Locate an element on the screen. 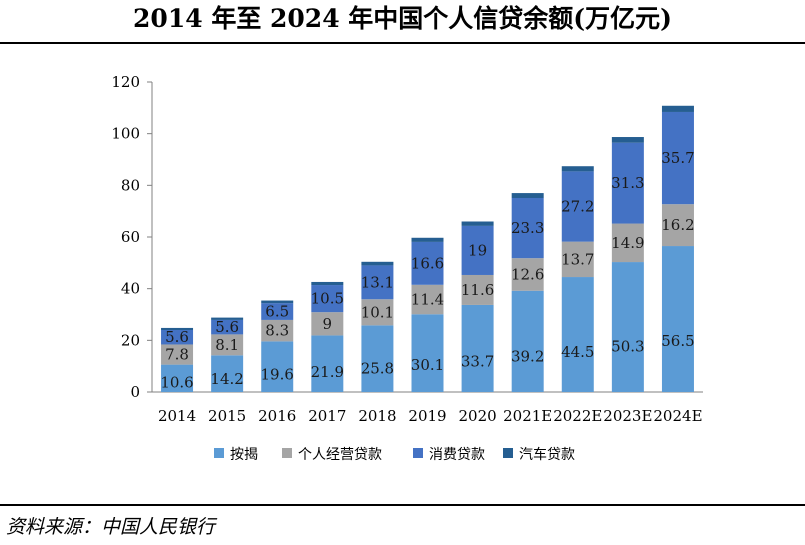 Image resolution: width=805 pixels, height=545 pixels. legend-label: 消费贷款 is located at coordinates (457, 455).